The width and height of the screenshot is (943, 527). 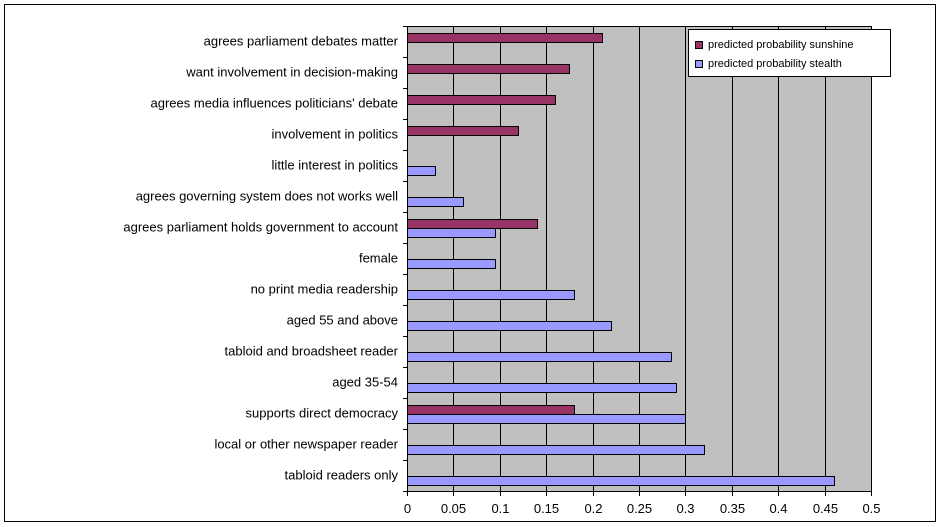 I want to click on category-label: tabloid and broadsheet reader, so click(x=312, y=351).